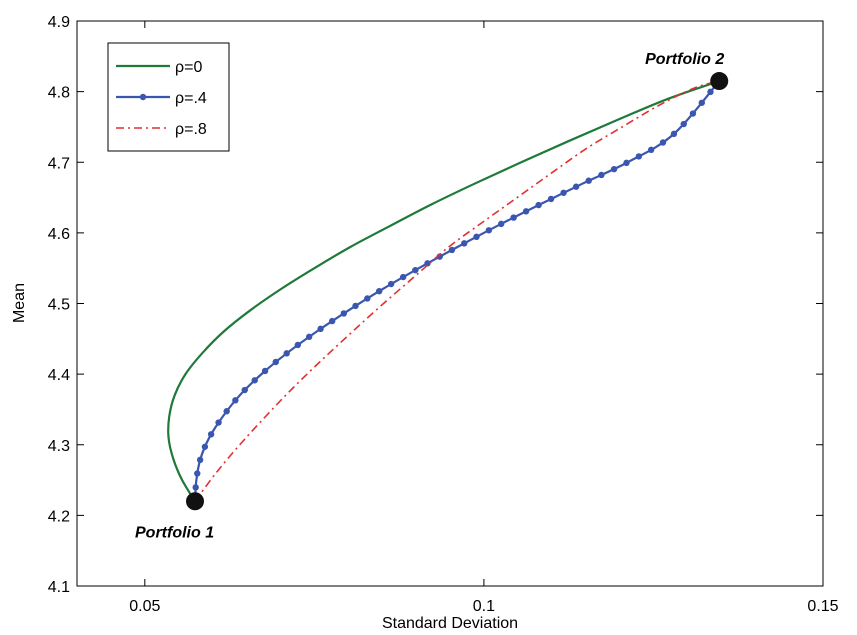  I want to click on y-tick-label: 4.2, so click(59, 516).